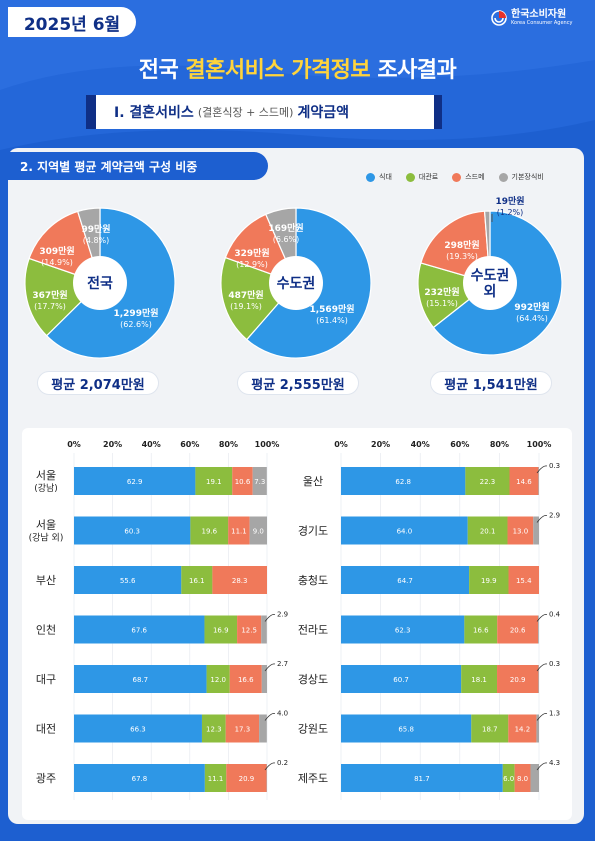 This screenshot has width=595, height=841. What do you see at coordinates (442, 303) in the screenshot?
I see `pie-percent-venue: (15.1%)` at bounding box center [442, 303].